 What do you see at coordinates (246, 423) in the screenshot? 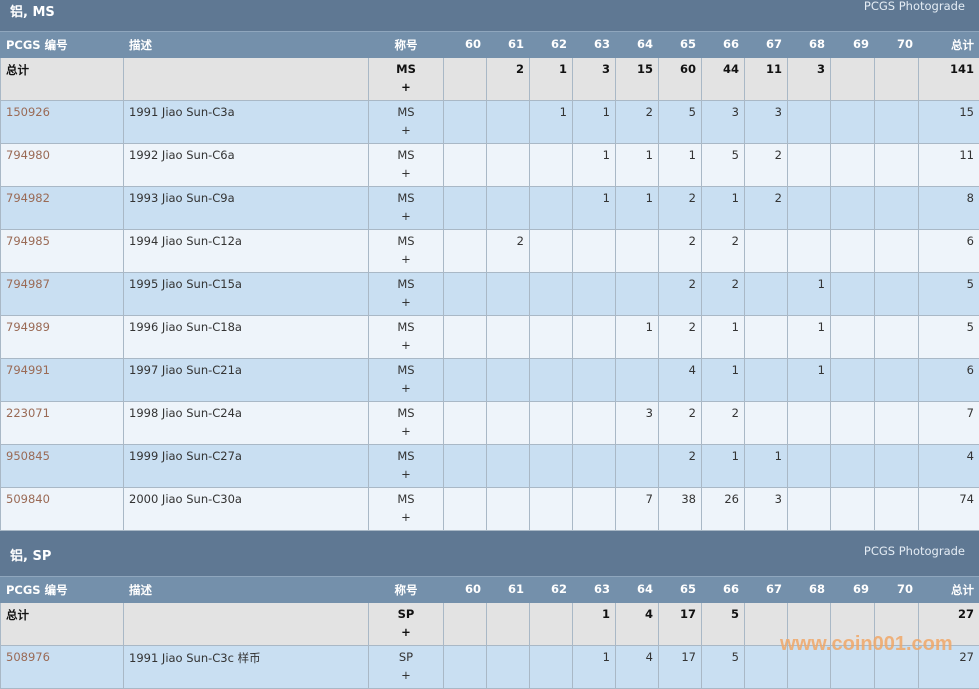
I see `description-cell: 1998 Jiao Sun-C24a` at bounding box center [246, 423].